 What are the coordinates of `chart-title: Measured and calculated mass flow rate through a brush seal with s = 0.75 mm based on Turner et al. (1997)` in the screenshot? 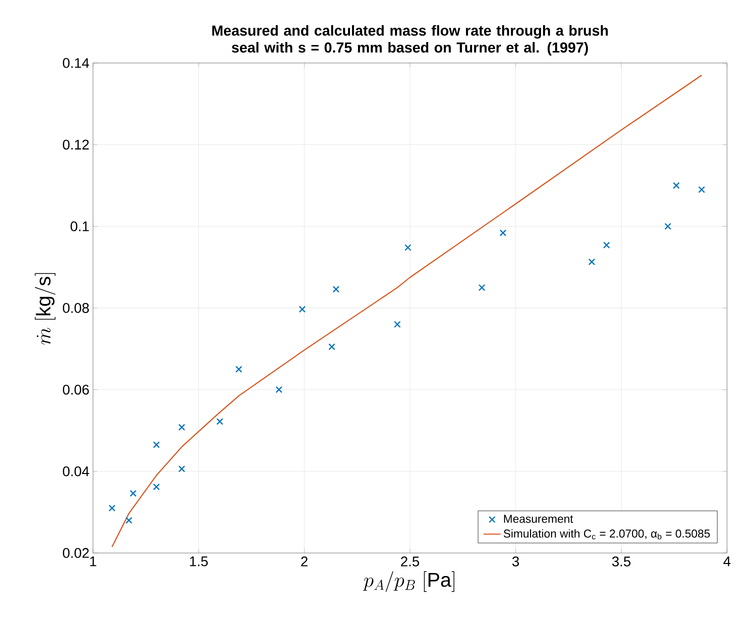 It's located at (410, 40).